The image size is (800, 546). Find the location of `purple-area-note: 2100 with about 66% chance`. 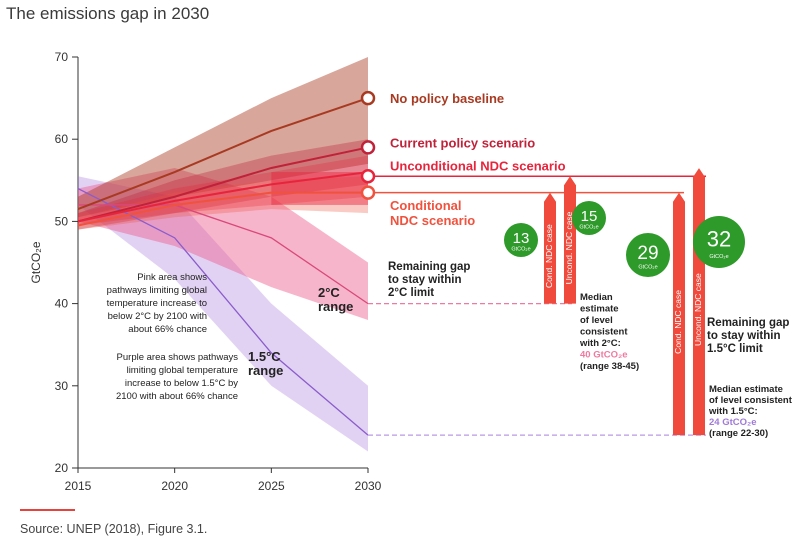

purple-area-note: 2100 with about 66% chance is located at coordinates (177, 396).